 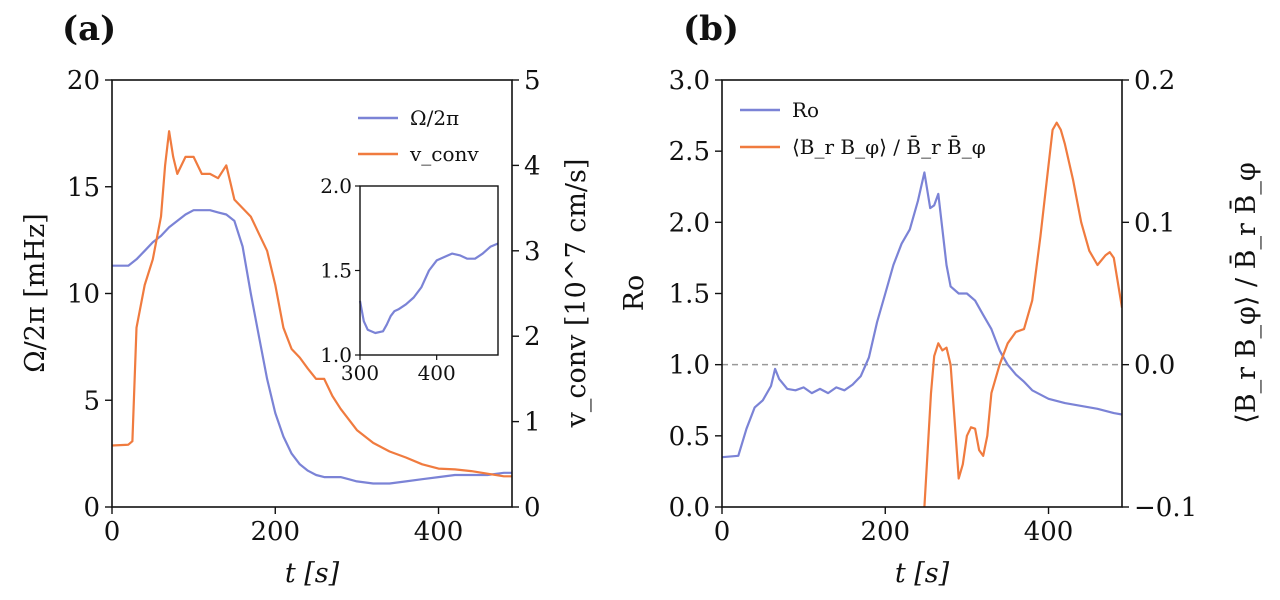 I want to click on panel-a-ytick-left-label: 0, so click(x=91, y=508).